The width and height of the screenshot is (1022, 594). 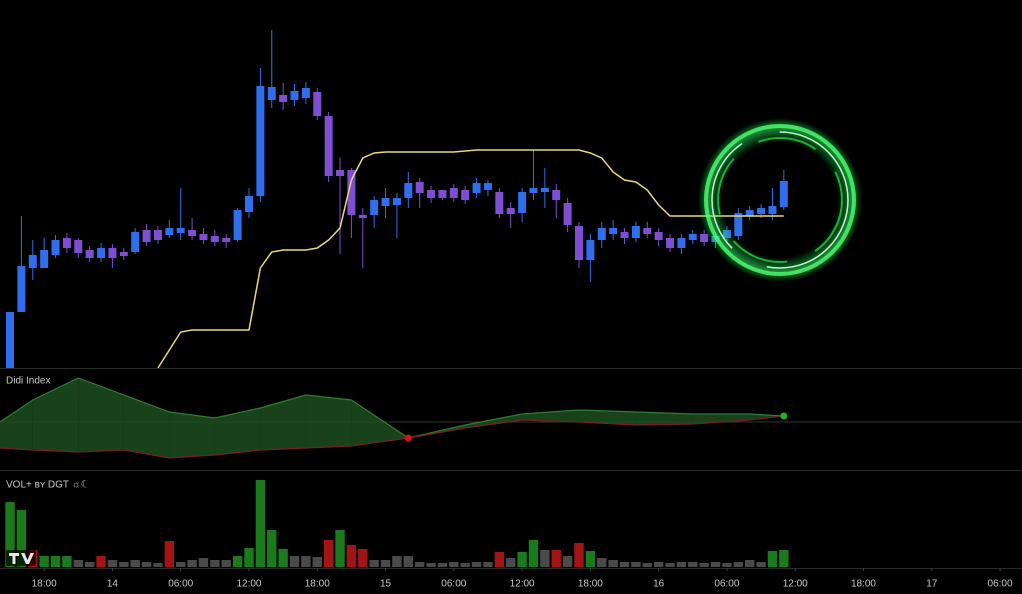 I want to click on logo, so click(x=21, y=558).